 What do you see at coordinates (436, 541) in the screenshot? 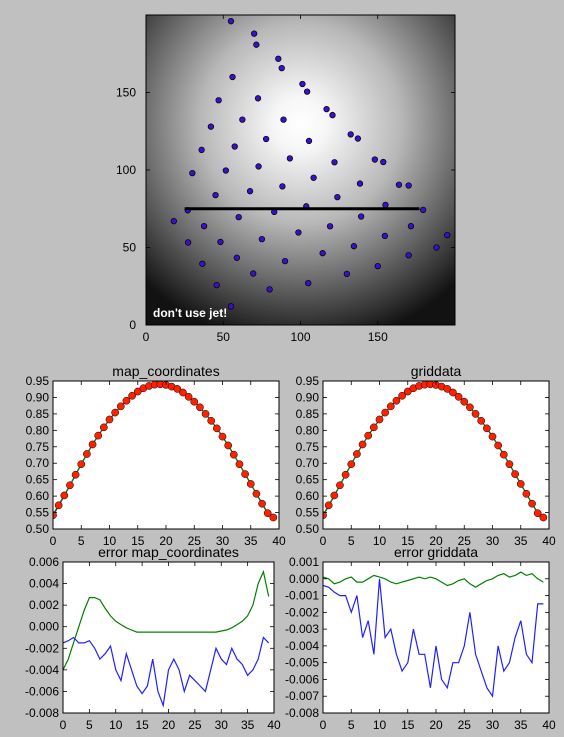
I see `x-tick-label: 20` at bounding box center [436, 541].